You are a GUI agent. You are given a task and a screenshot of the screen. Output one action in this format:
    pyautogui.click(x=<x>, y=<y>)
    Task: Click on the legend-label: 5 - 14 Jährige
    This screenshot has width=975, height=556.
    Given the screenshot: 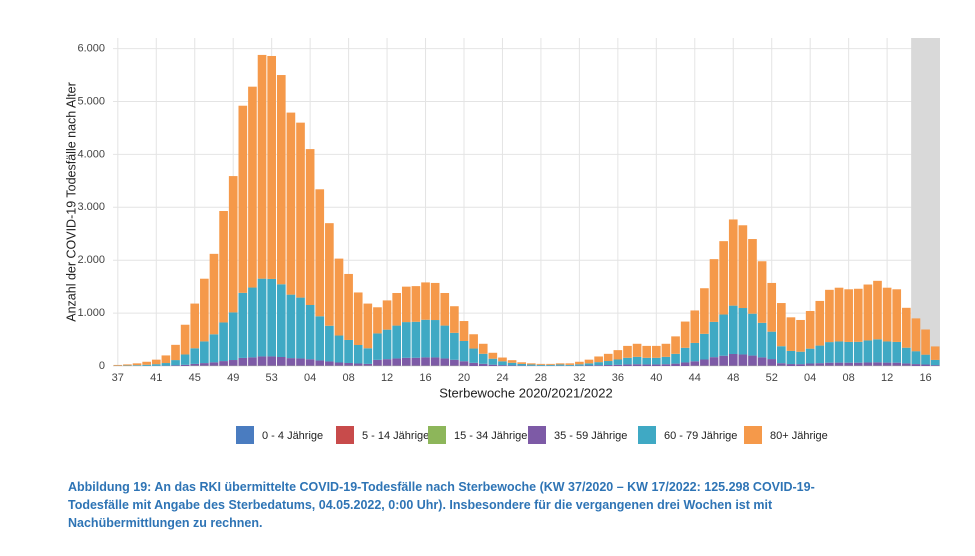 What is the action you would take?
    pyautogui.click(x=395, y=436)
    